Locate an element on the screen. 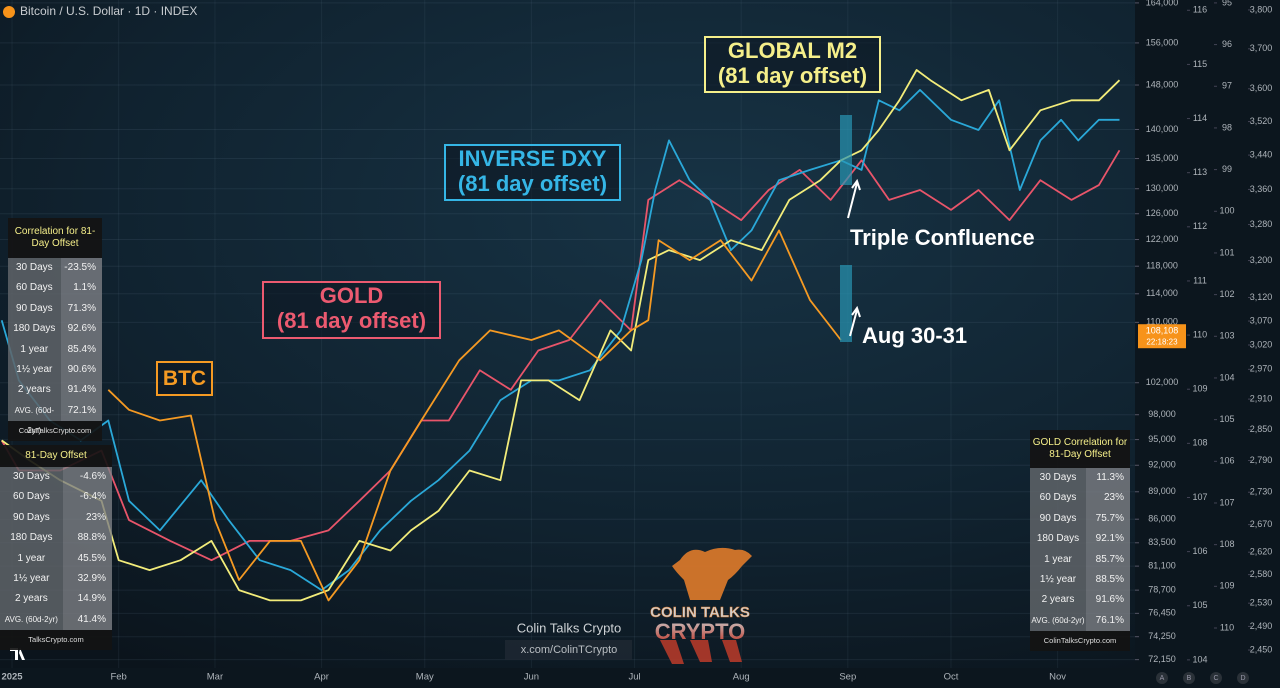  table-row: 1 year 45.5% is located at coordinates (56, 558).